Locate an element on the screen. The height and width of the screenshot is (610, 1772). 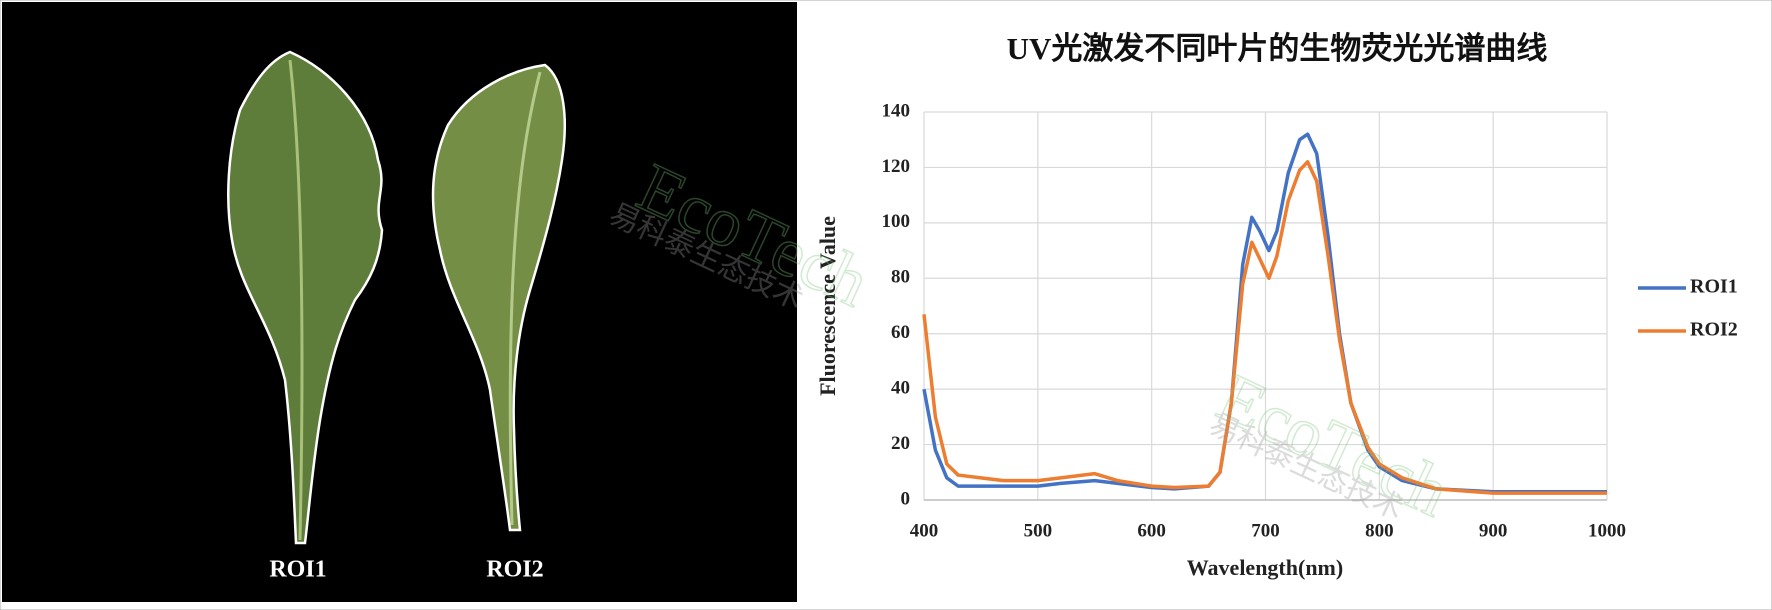
x-tick-label: 700 is located at coordinates (1265, 530).